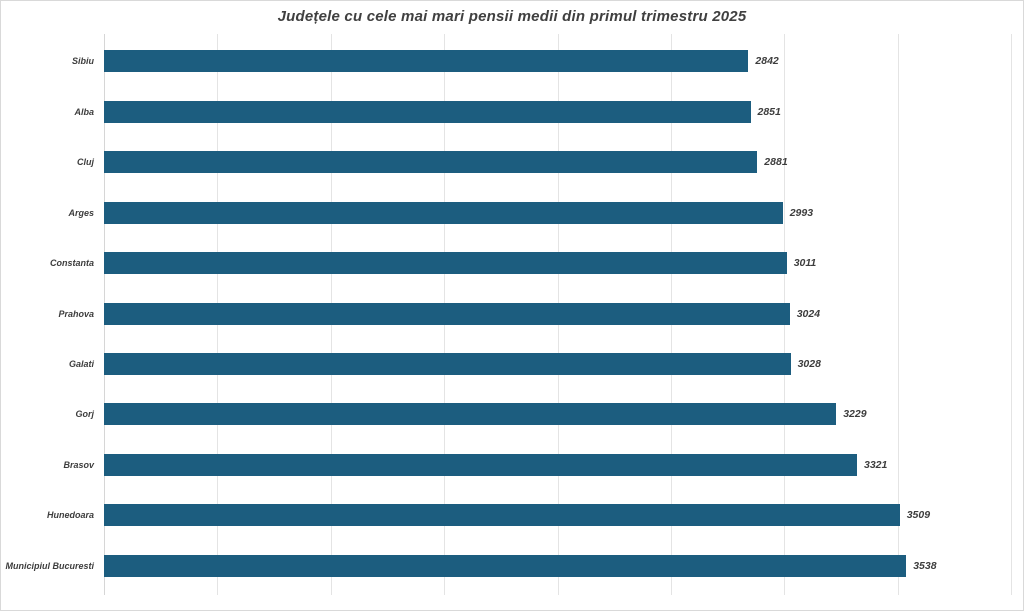 Image resolution: width=1024 pixels, height=611 pixels. I want to click on bar-row-prahova: Prahova 3024, so click(534, 313).